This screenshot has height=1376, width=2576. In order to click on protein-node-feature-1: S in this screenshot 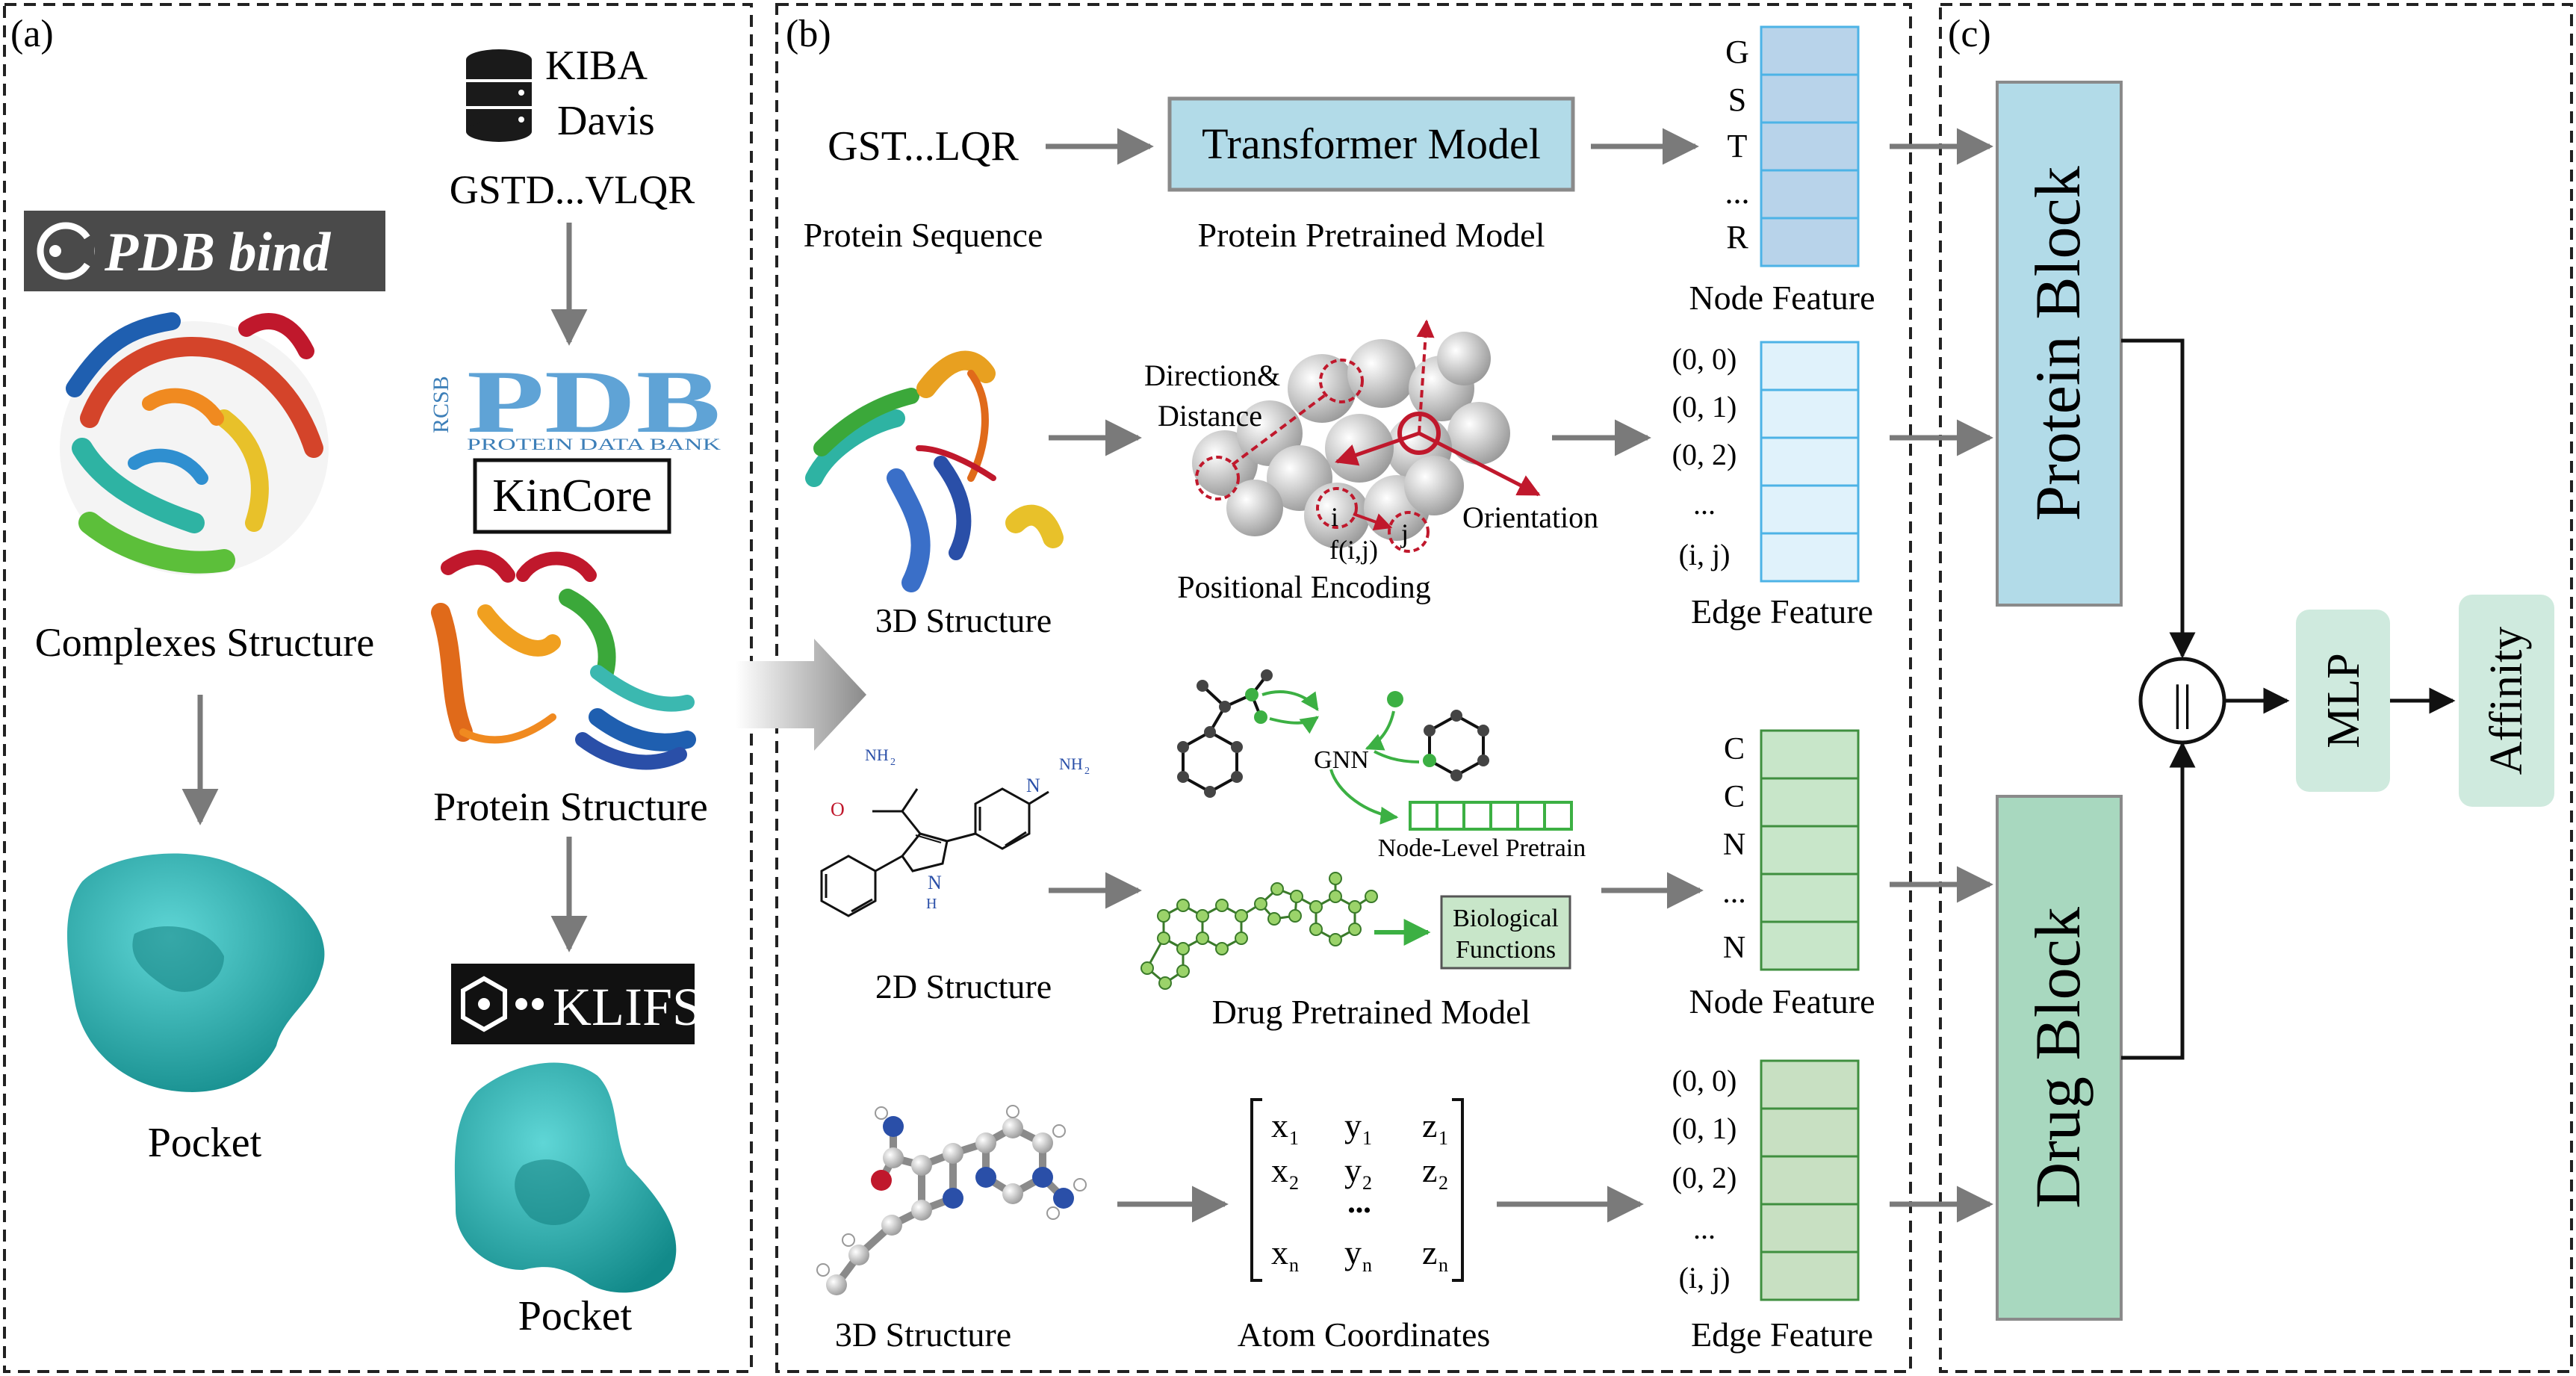, I will do `click(1737, 99)`.